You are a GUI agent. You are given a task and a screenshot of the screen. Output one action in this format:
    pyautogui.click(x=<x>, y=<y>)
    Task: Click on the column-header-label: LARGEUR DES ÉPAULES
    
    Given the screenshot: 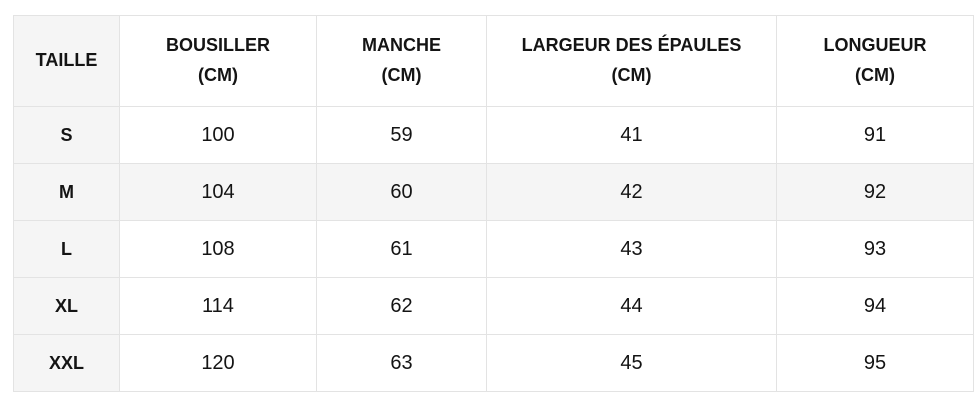 What is the action you would take?
    pyautogui.click(x=631, y=45)
    